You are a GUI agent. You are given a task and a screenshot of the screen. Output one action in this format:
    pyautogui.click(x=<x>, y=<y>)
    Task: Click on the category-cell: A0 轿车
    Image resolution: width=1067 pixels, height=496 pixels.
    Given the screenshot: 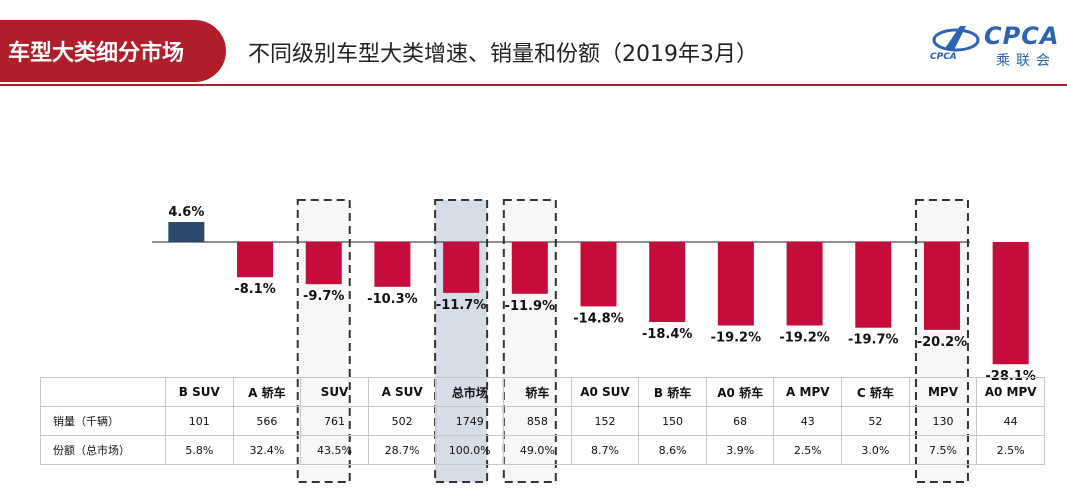 What is the action you would take?
    pyautogui.click(x=740, y=392)
    